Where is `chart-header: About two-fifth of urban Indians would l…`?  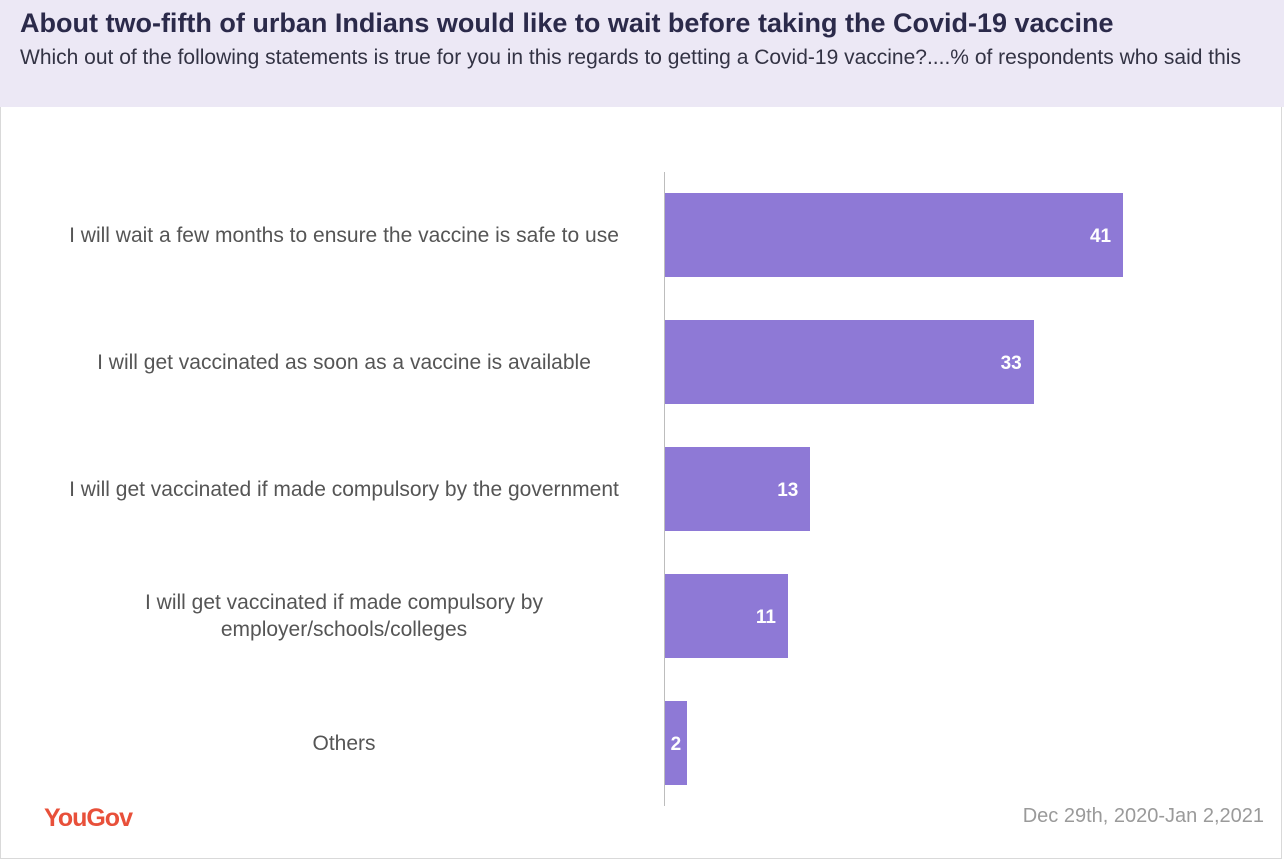
chart-header: About two-fifth of urban Indians would l… is located at coordinates (642, 53).